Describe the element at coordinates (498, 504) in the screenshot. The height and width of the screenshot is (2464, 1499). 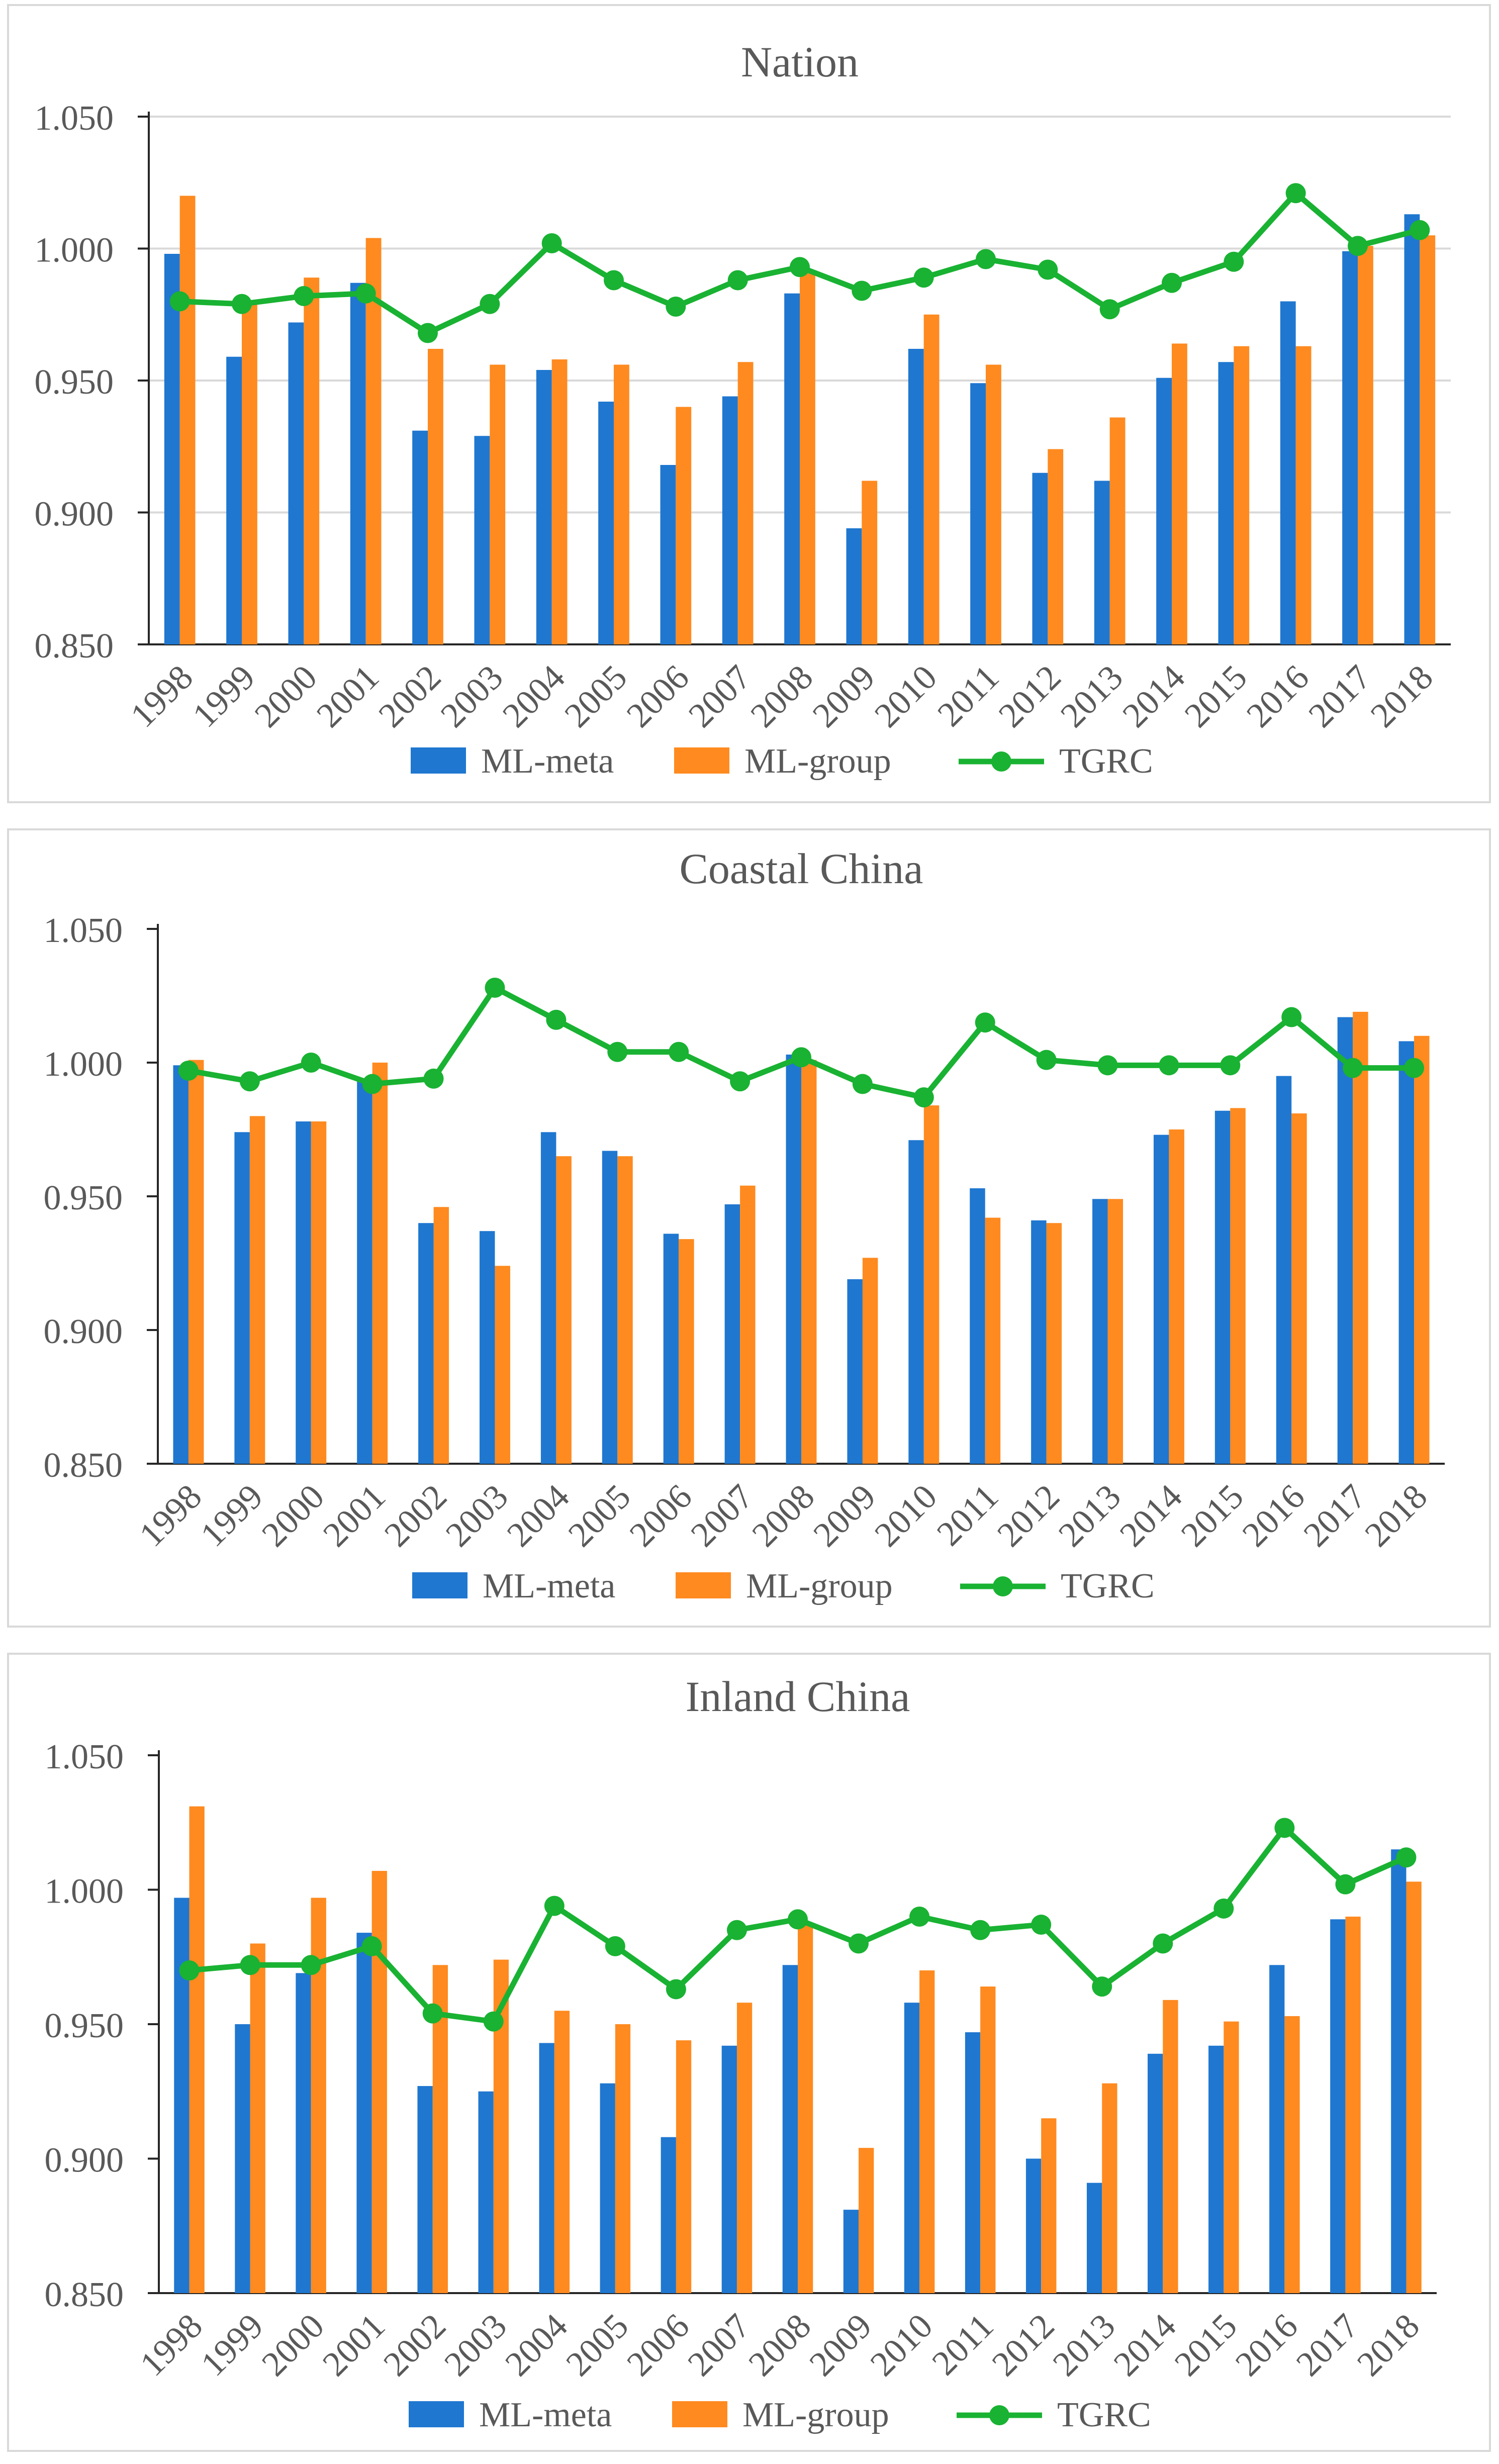
I see `bar-ml-group-2003` at that location.